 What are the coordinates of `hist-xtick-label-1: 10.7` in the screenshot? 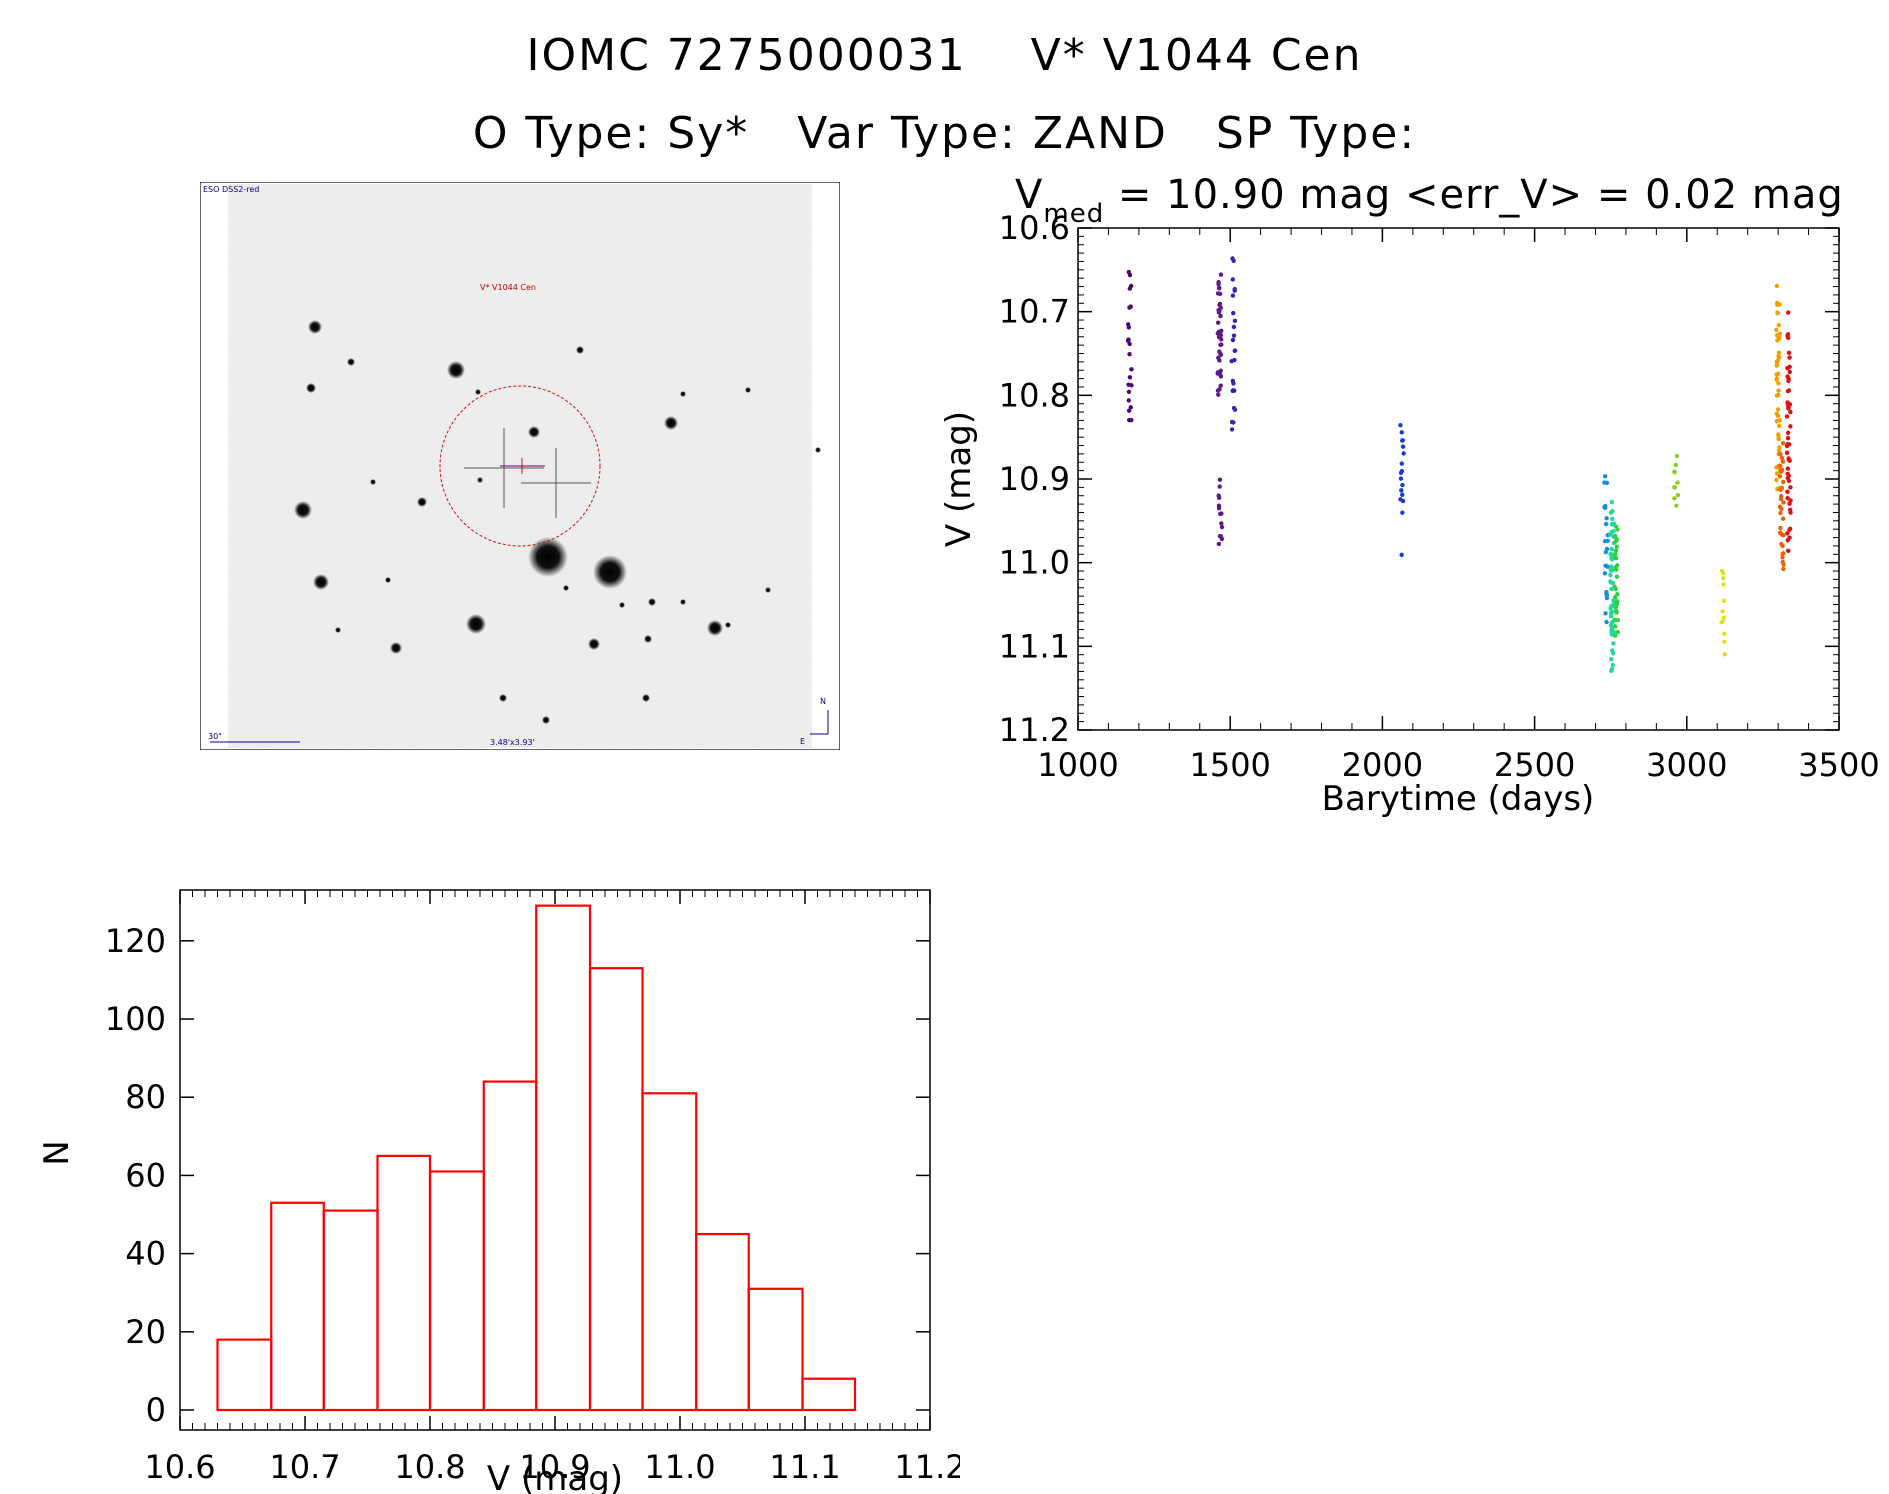 It's located at (304, 1467).